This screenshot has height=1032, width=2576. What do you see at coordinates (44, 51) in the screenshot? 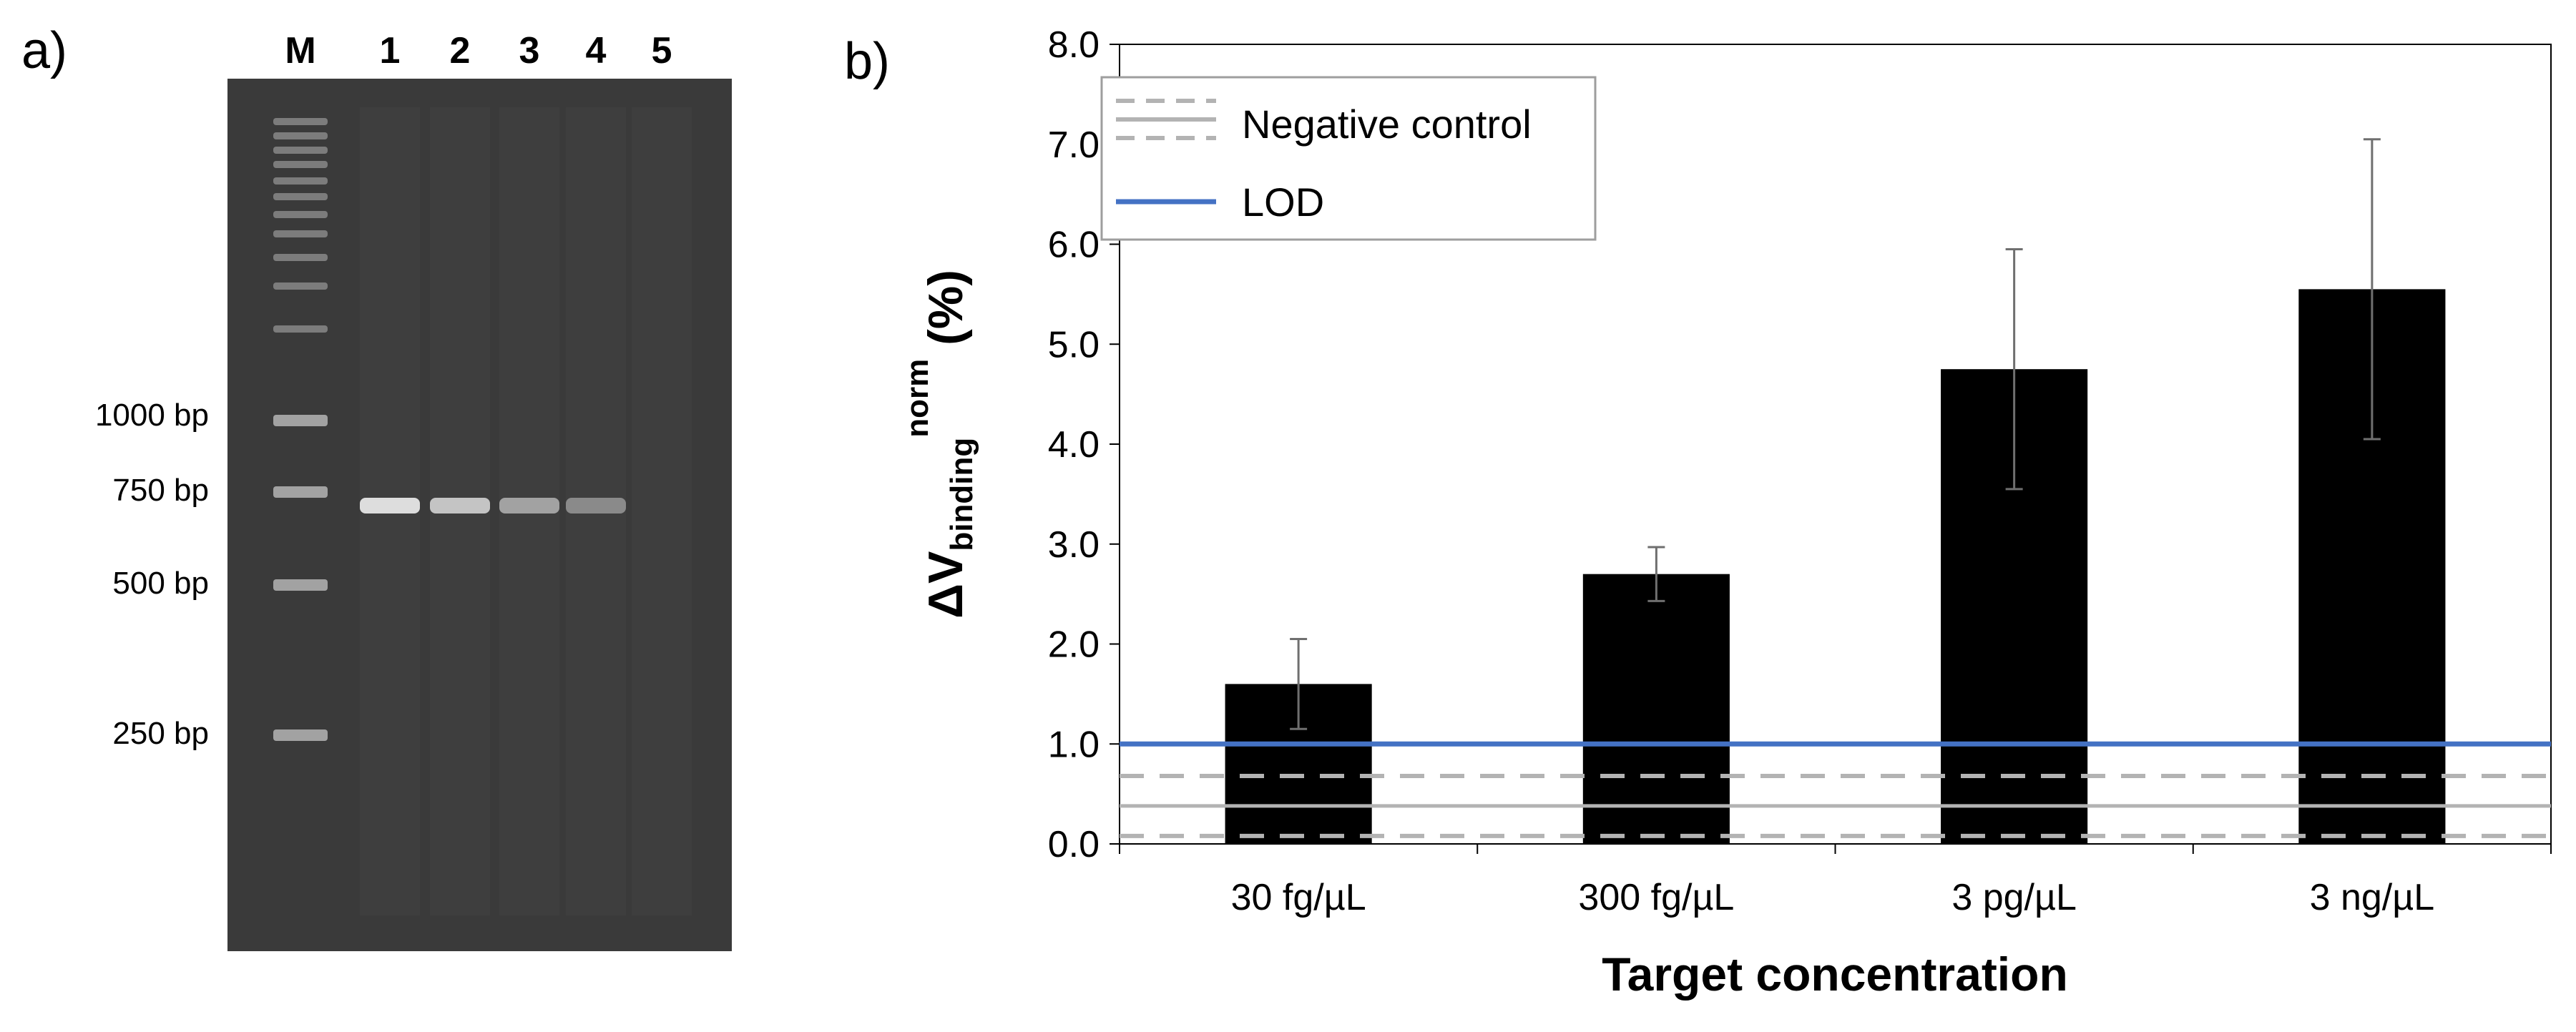
I see `panel-label-a: a)` at bounding box center [44, 51].